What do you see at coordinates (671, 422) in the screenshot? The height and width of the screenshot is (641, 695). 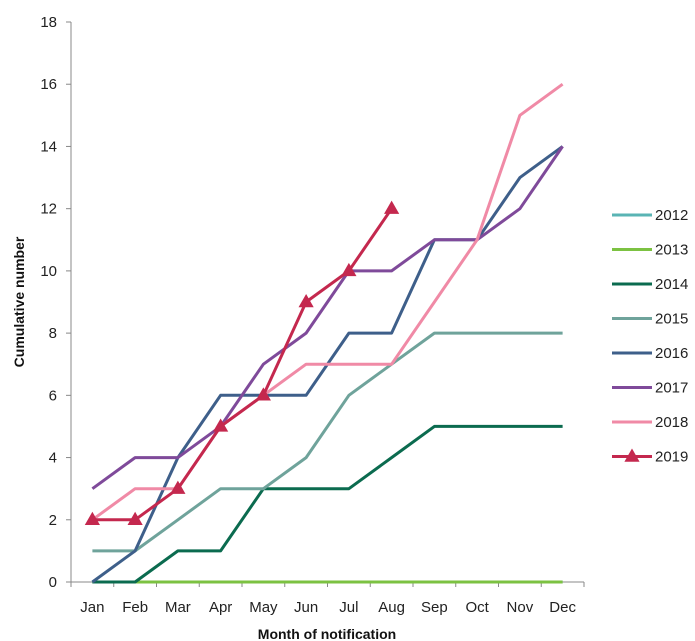 I see `legend-label: 2018` at bounding box center [671, 422].